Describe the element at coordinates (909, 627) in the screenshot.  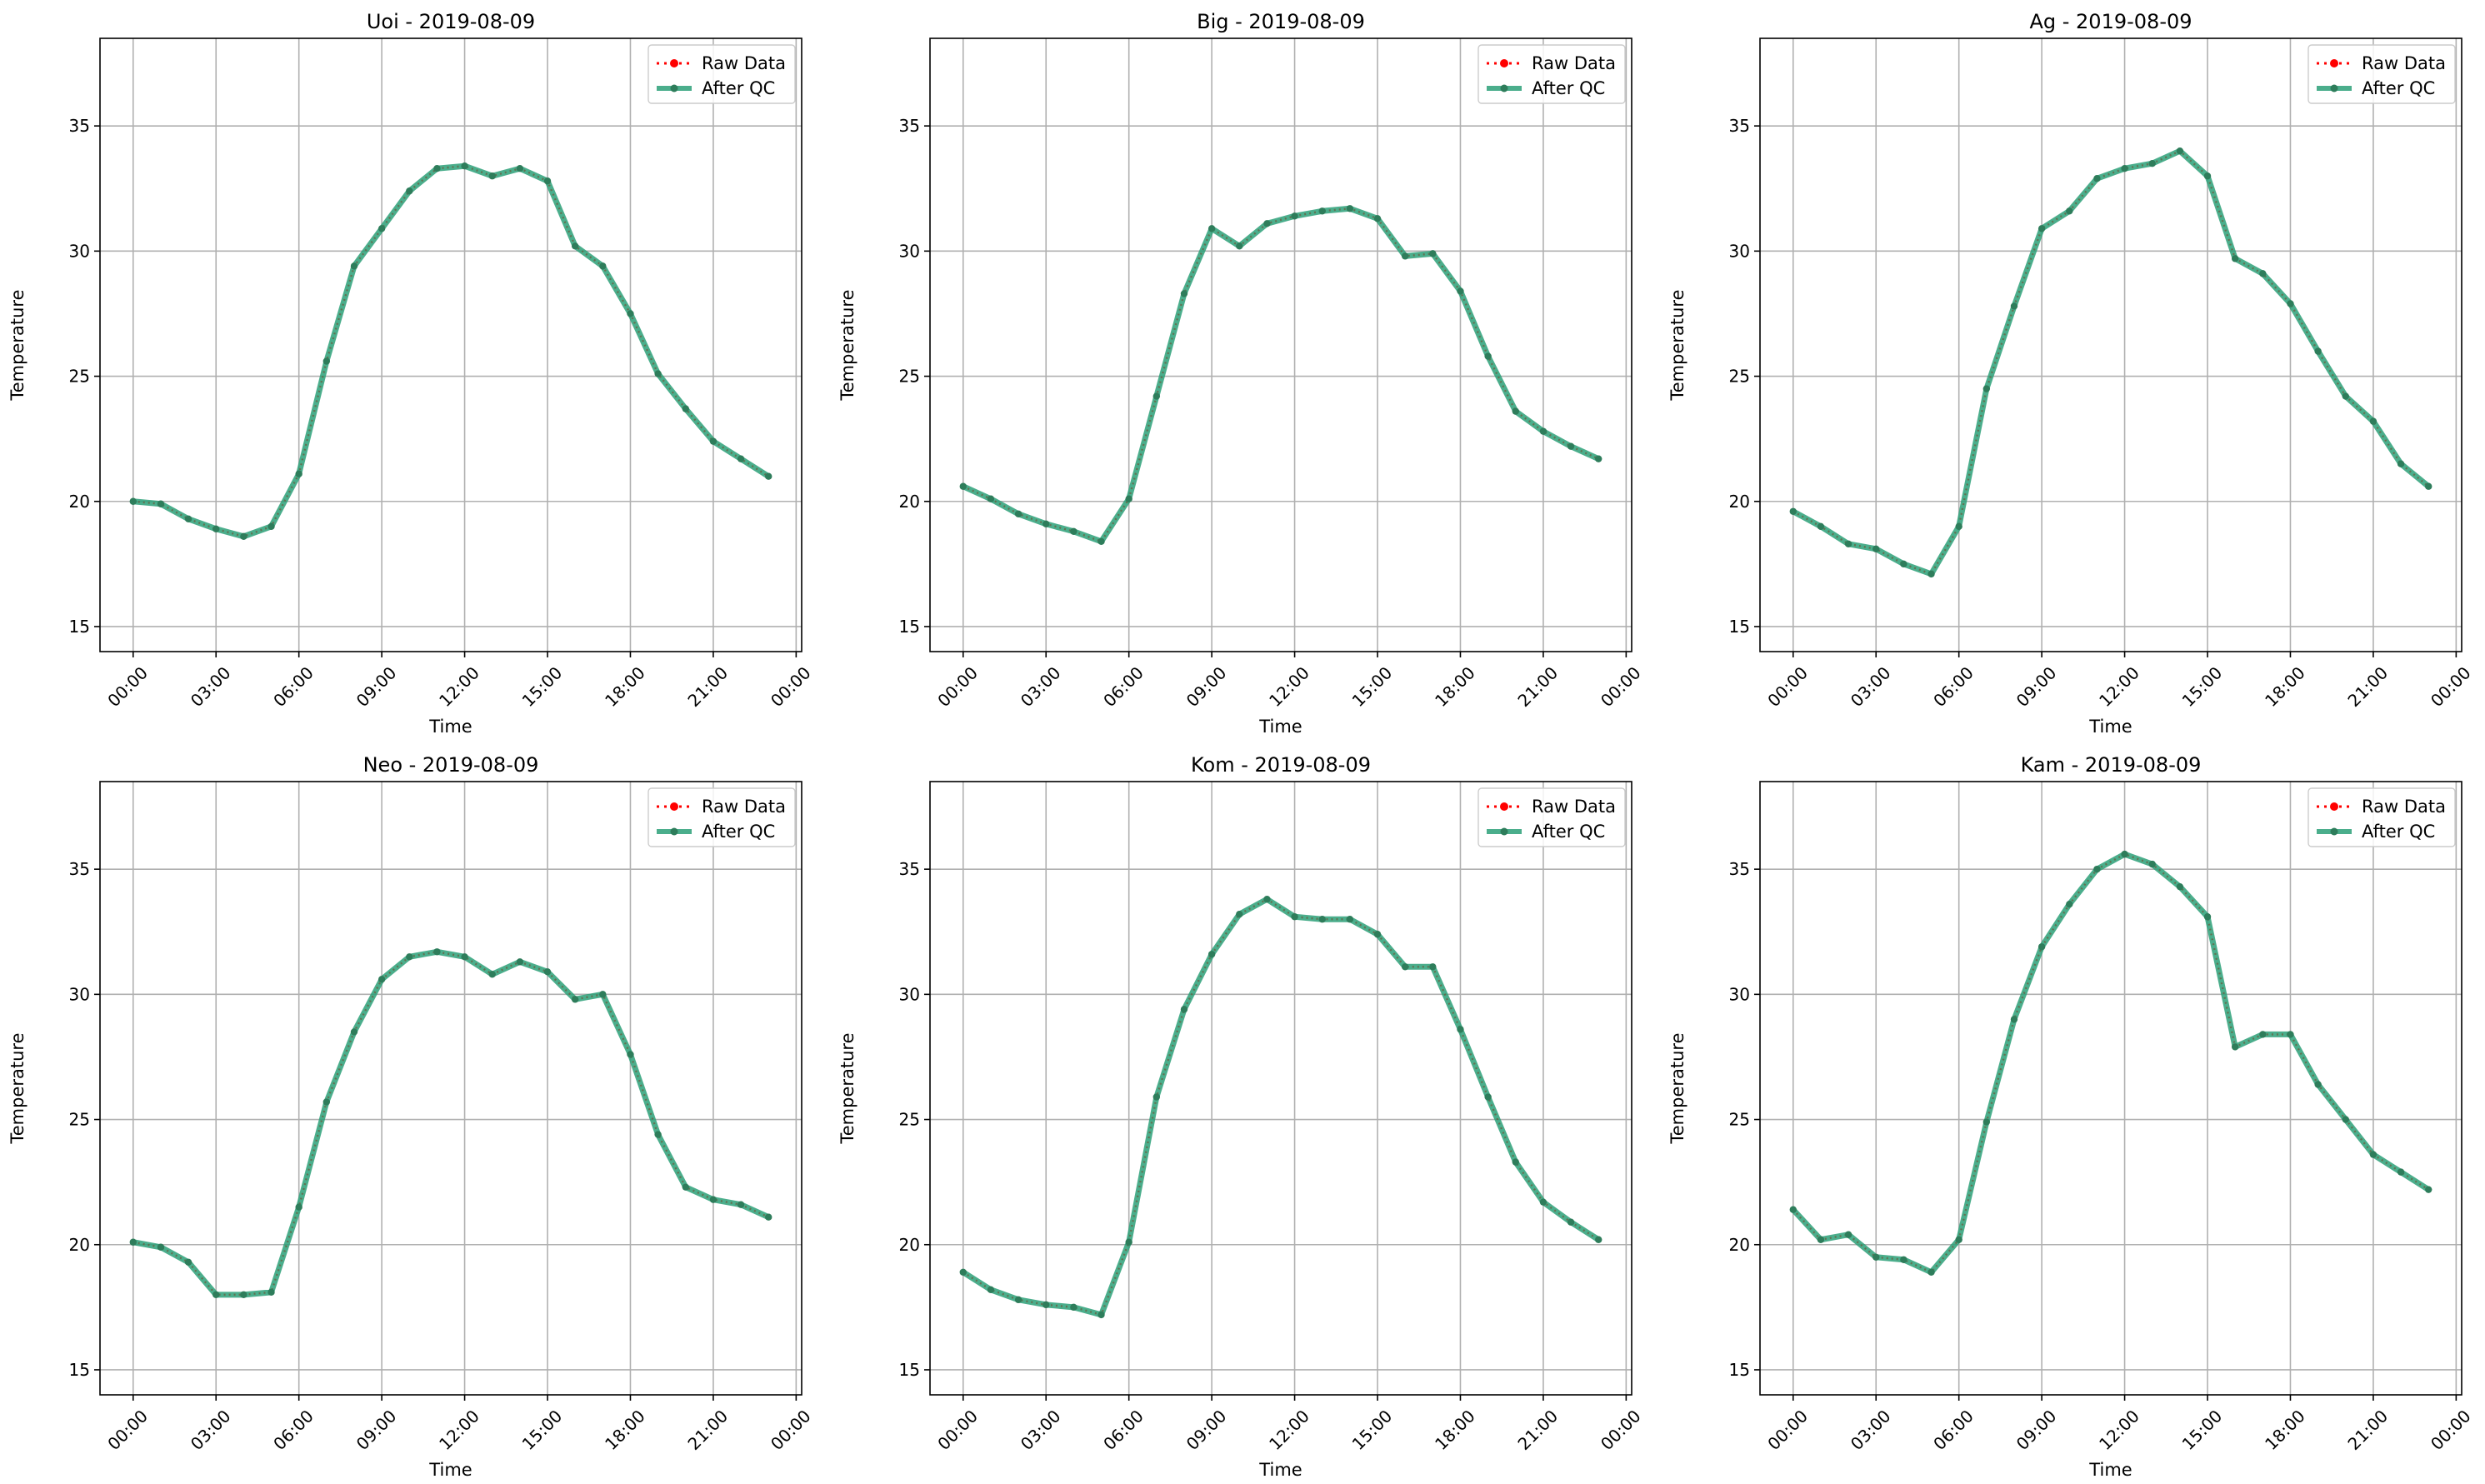
I see `y-tick-label: 15` at that location.